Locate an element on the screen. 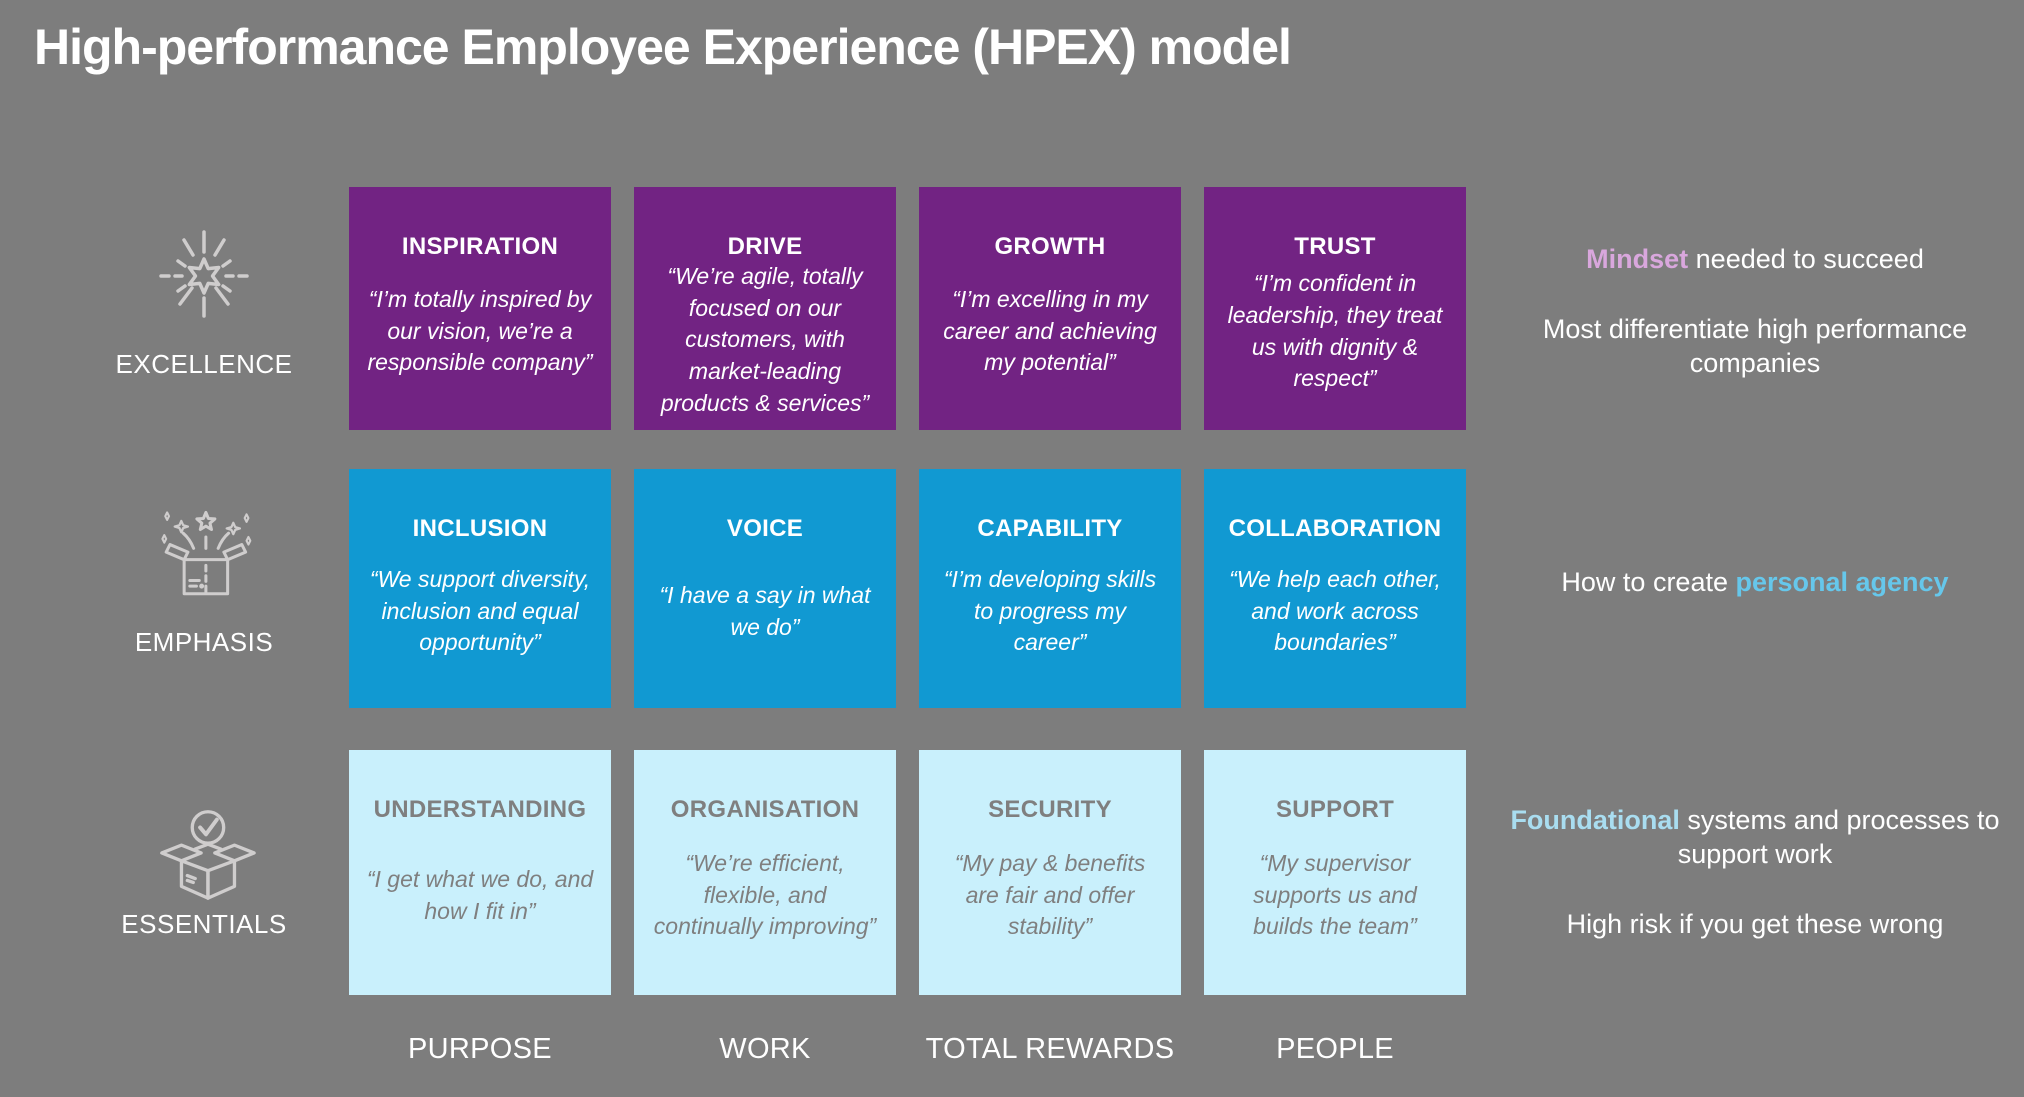 This screenshot has height=1097, width=2024. card-title: TRUST is located at coordinates (1335, 246).